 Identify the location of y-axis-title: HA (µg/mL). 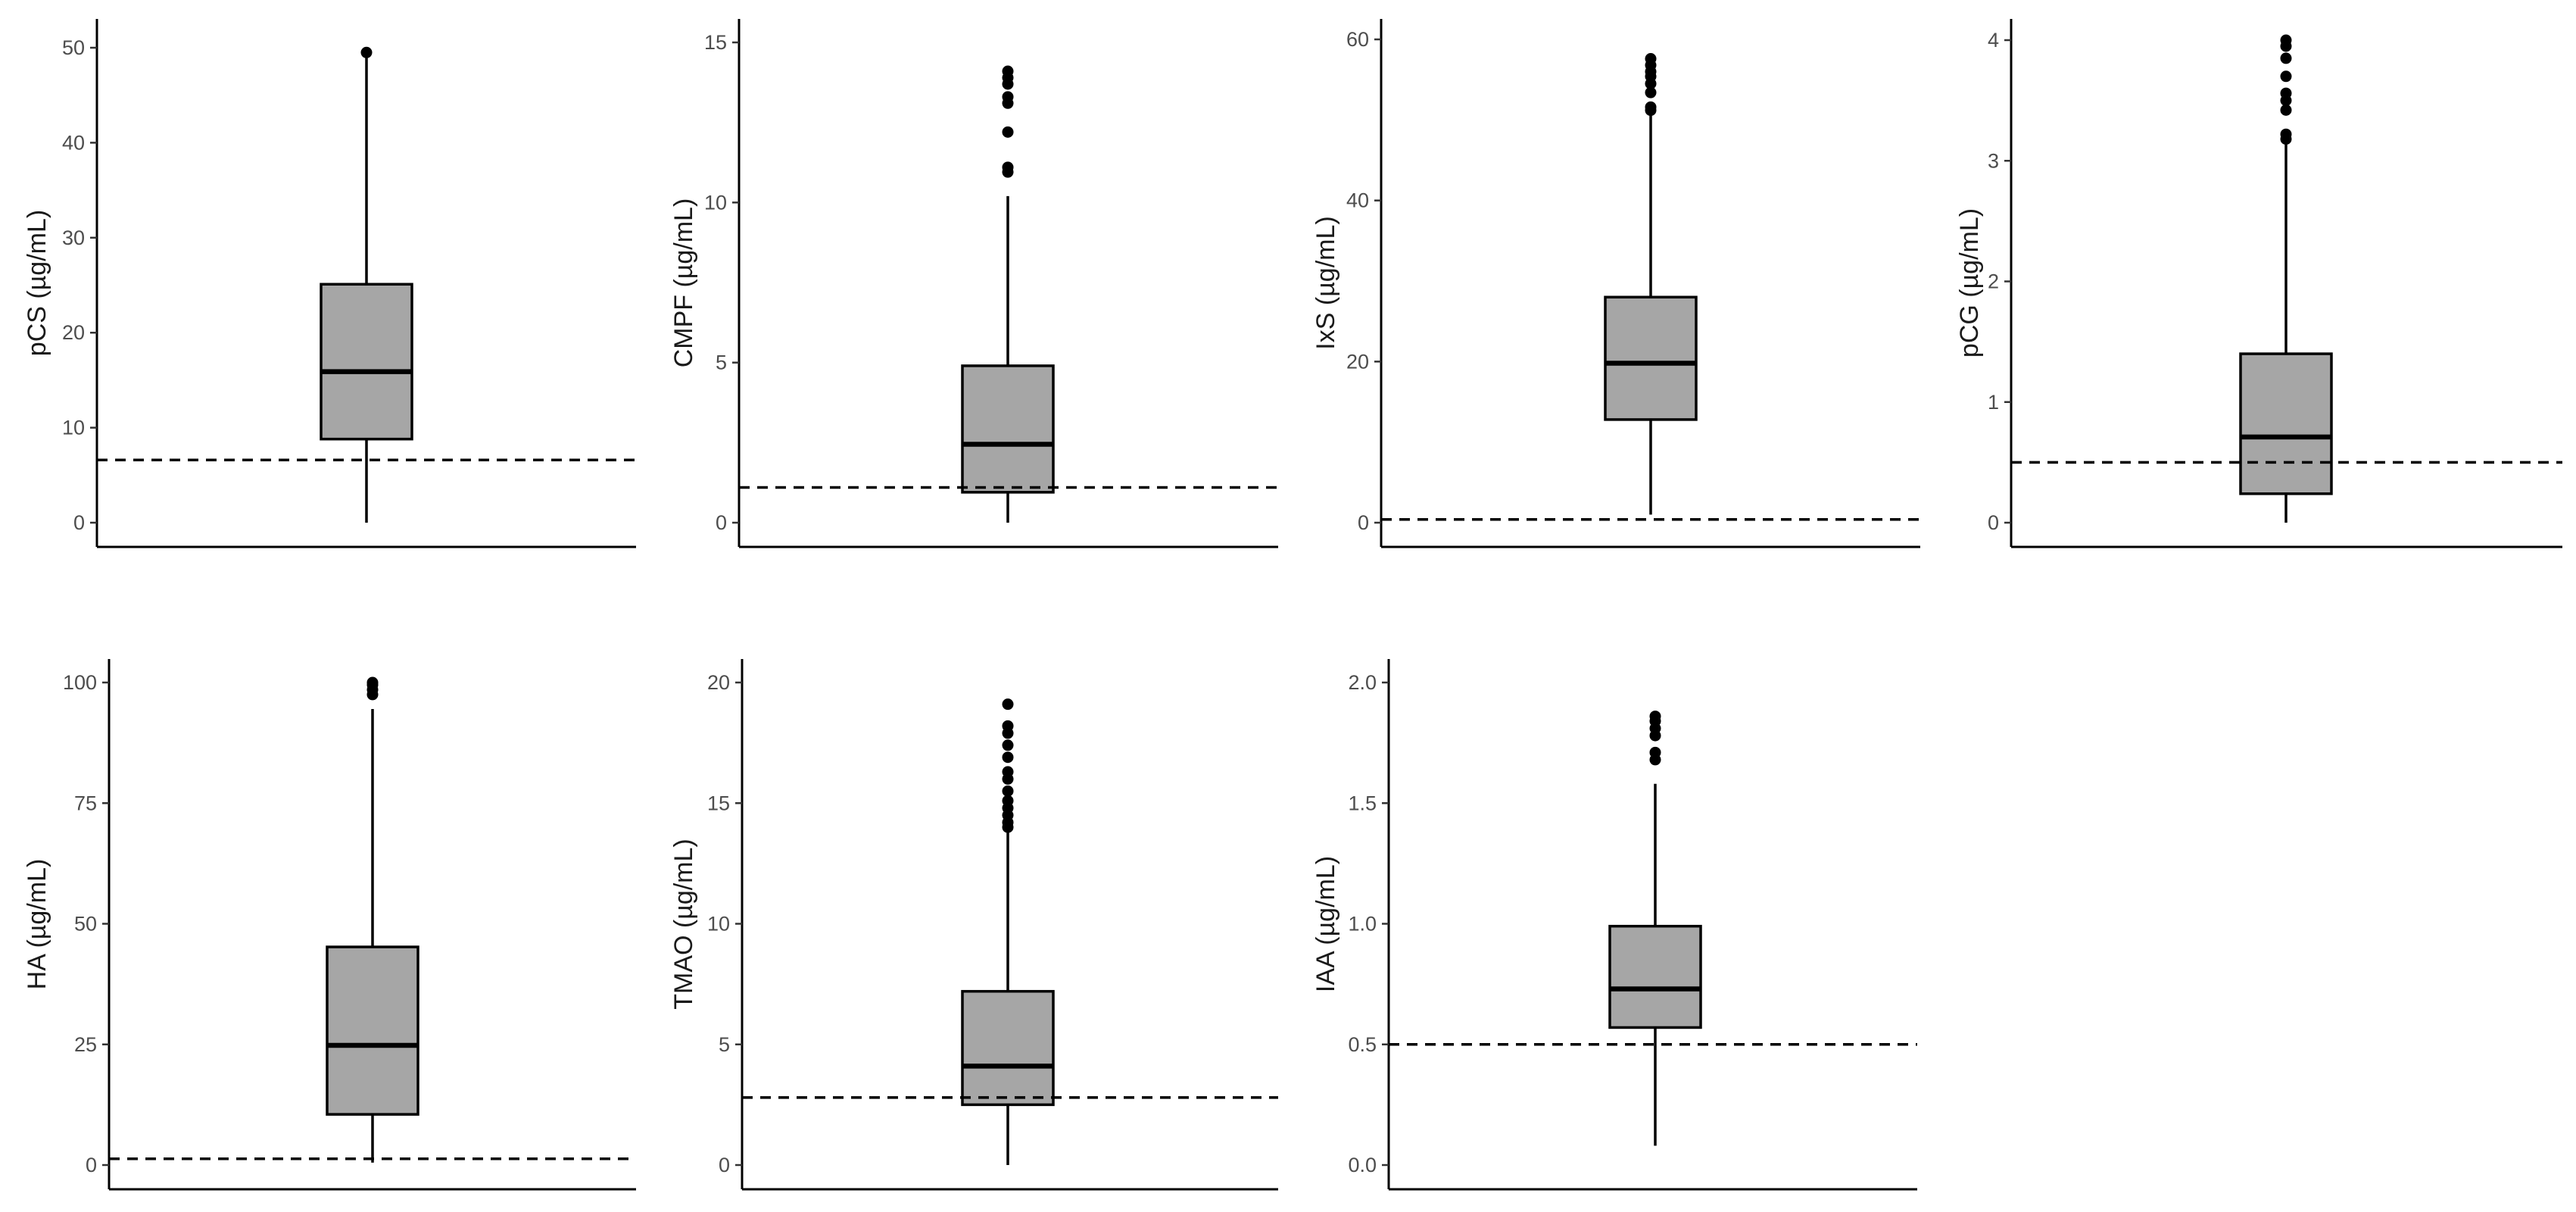
(37, 924).